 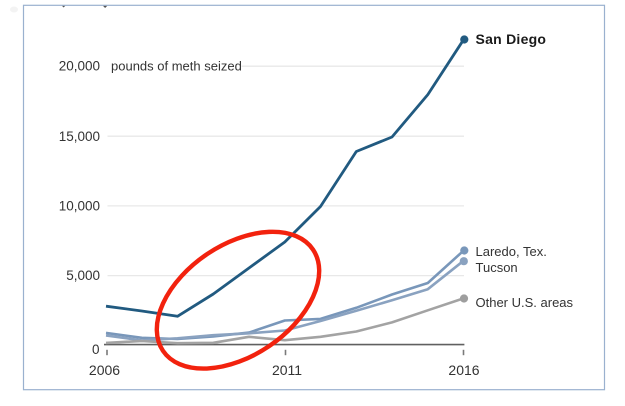 I want to click on svg-text: 0, so click(x=96, y=349).